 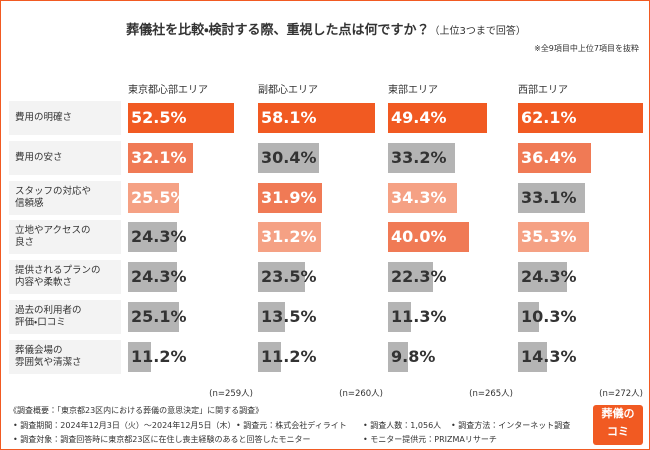 What do you see at coordinates (402, 425) in the screenshot?
I see `footer-item: • 調査人数：1,056人` at bounding box center [402, 425].